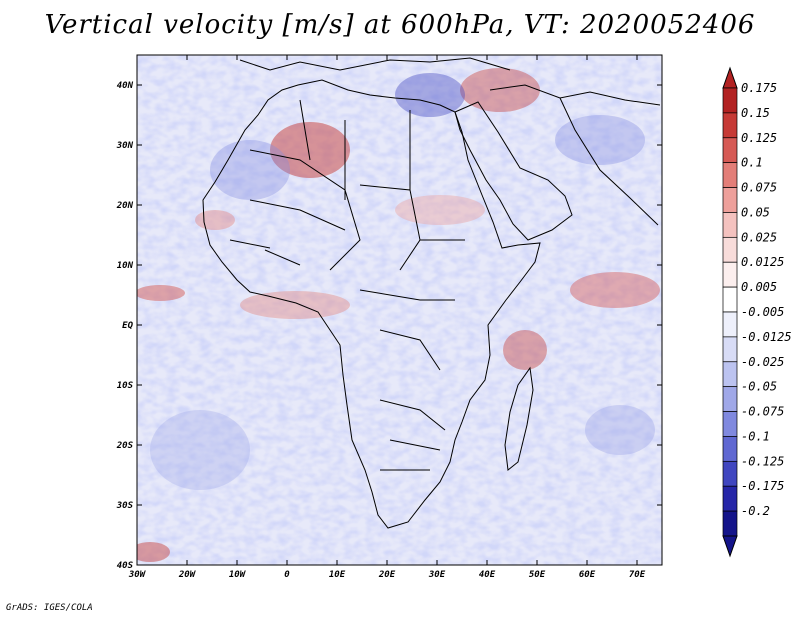 The image size is (800, 618). I want to click on lat-label: 10N, so click(125, 266).